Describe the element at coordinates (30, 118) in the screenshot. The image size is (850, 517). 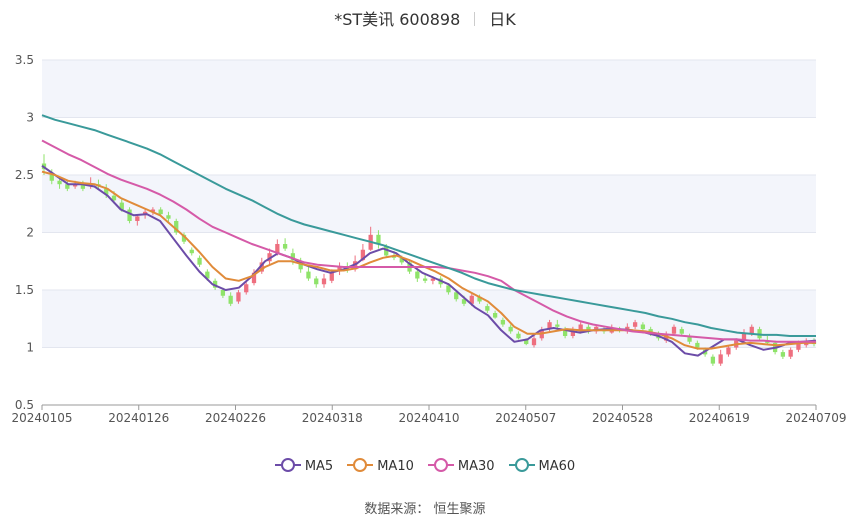
I see `y-tick-label: 3` at that location.